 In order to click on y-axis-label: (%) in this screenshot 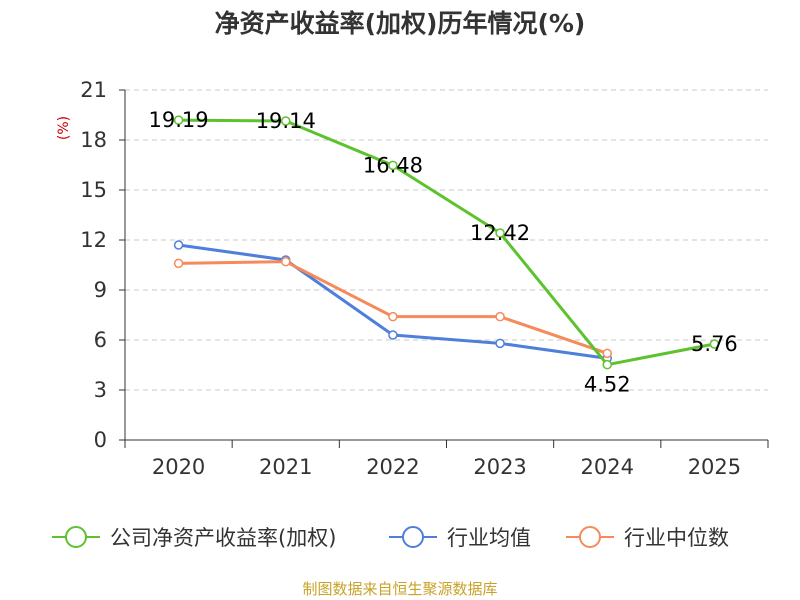, I will do `click(64, 128)`.